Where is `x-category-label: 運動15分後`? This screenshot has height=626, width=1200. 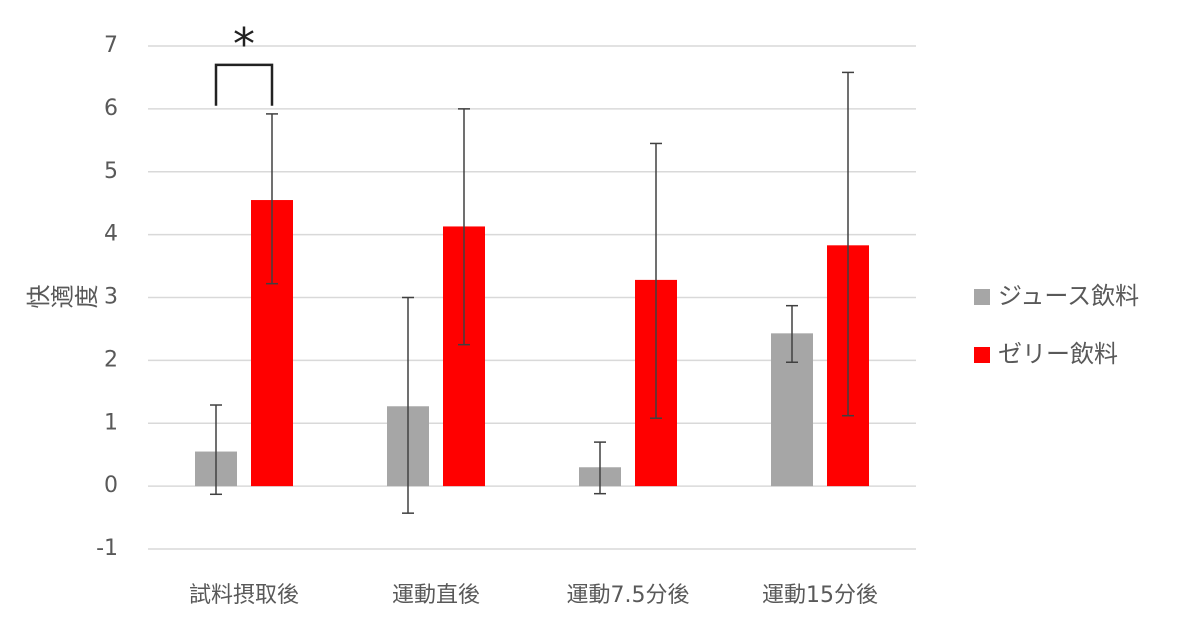
x-category-label: 運動15分後 is located at coordinates (820, 595).